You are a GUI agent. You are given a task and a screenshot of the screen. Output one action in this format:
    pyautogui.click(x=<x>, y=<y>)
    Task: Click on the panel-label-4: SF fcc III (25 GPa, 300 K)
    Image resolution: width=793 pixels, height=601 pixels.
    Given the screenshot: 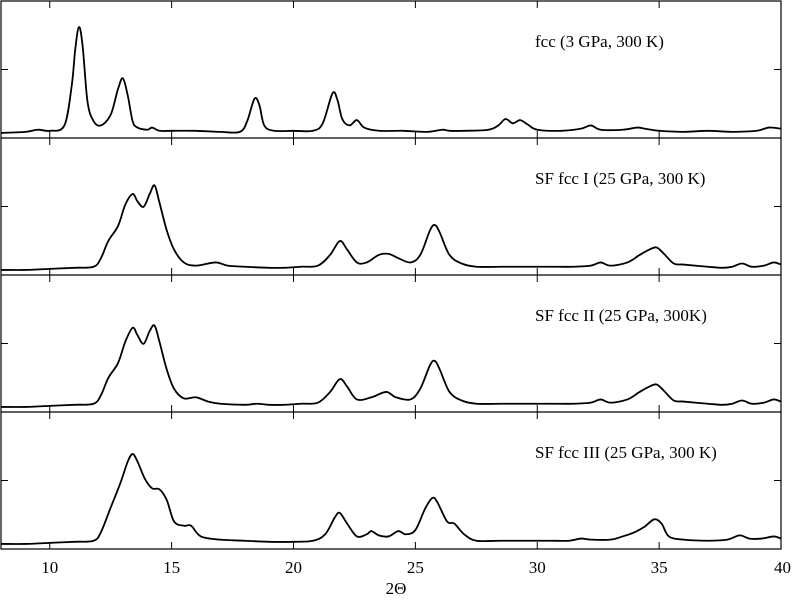 What is the action you would take?
    pyautogui.click(x=626, y=452)
    